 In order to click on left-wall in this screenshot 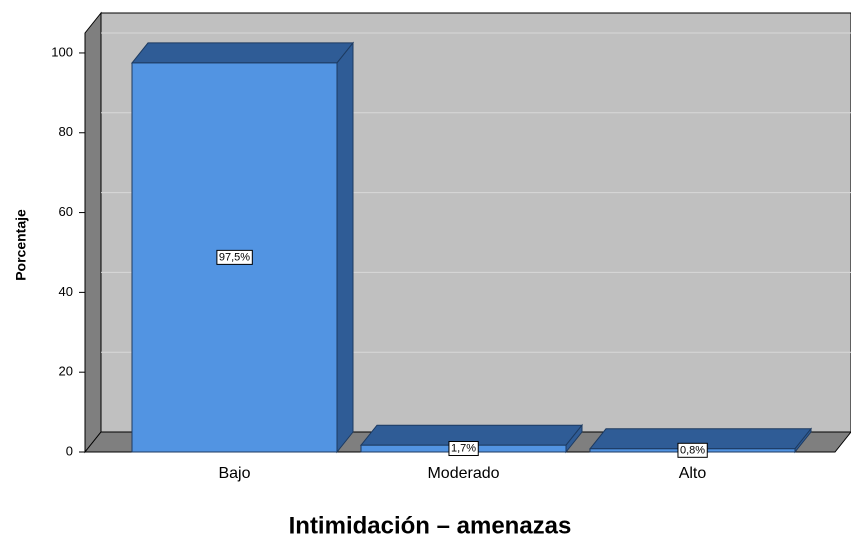, I will do `click(93, 232)`.